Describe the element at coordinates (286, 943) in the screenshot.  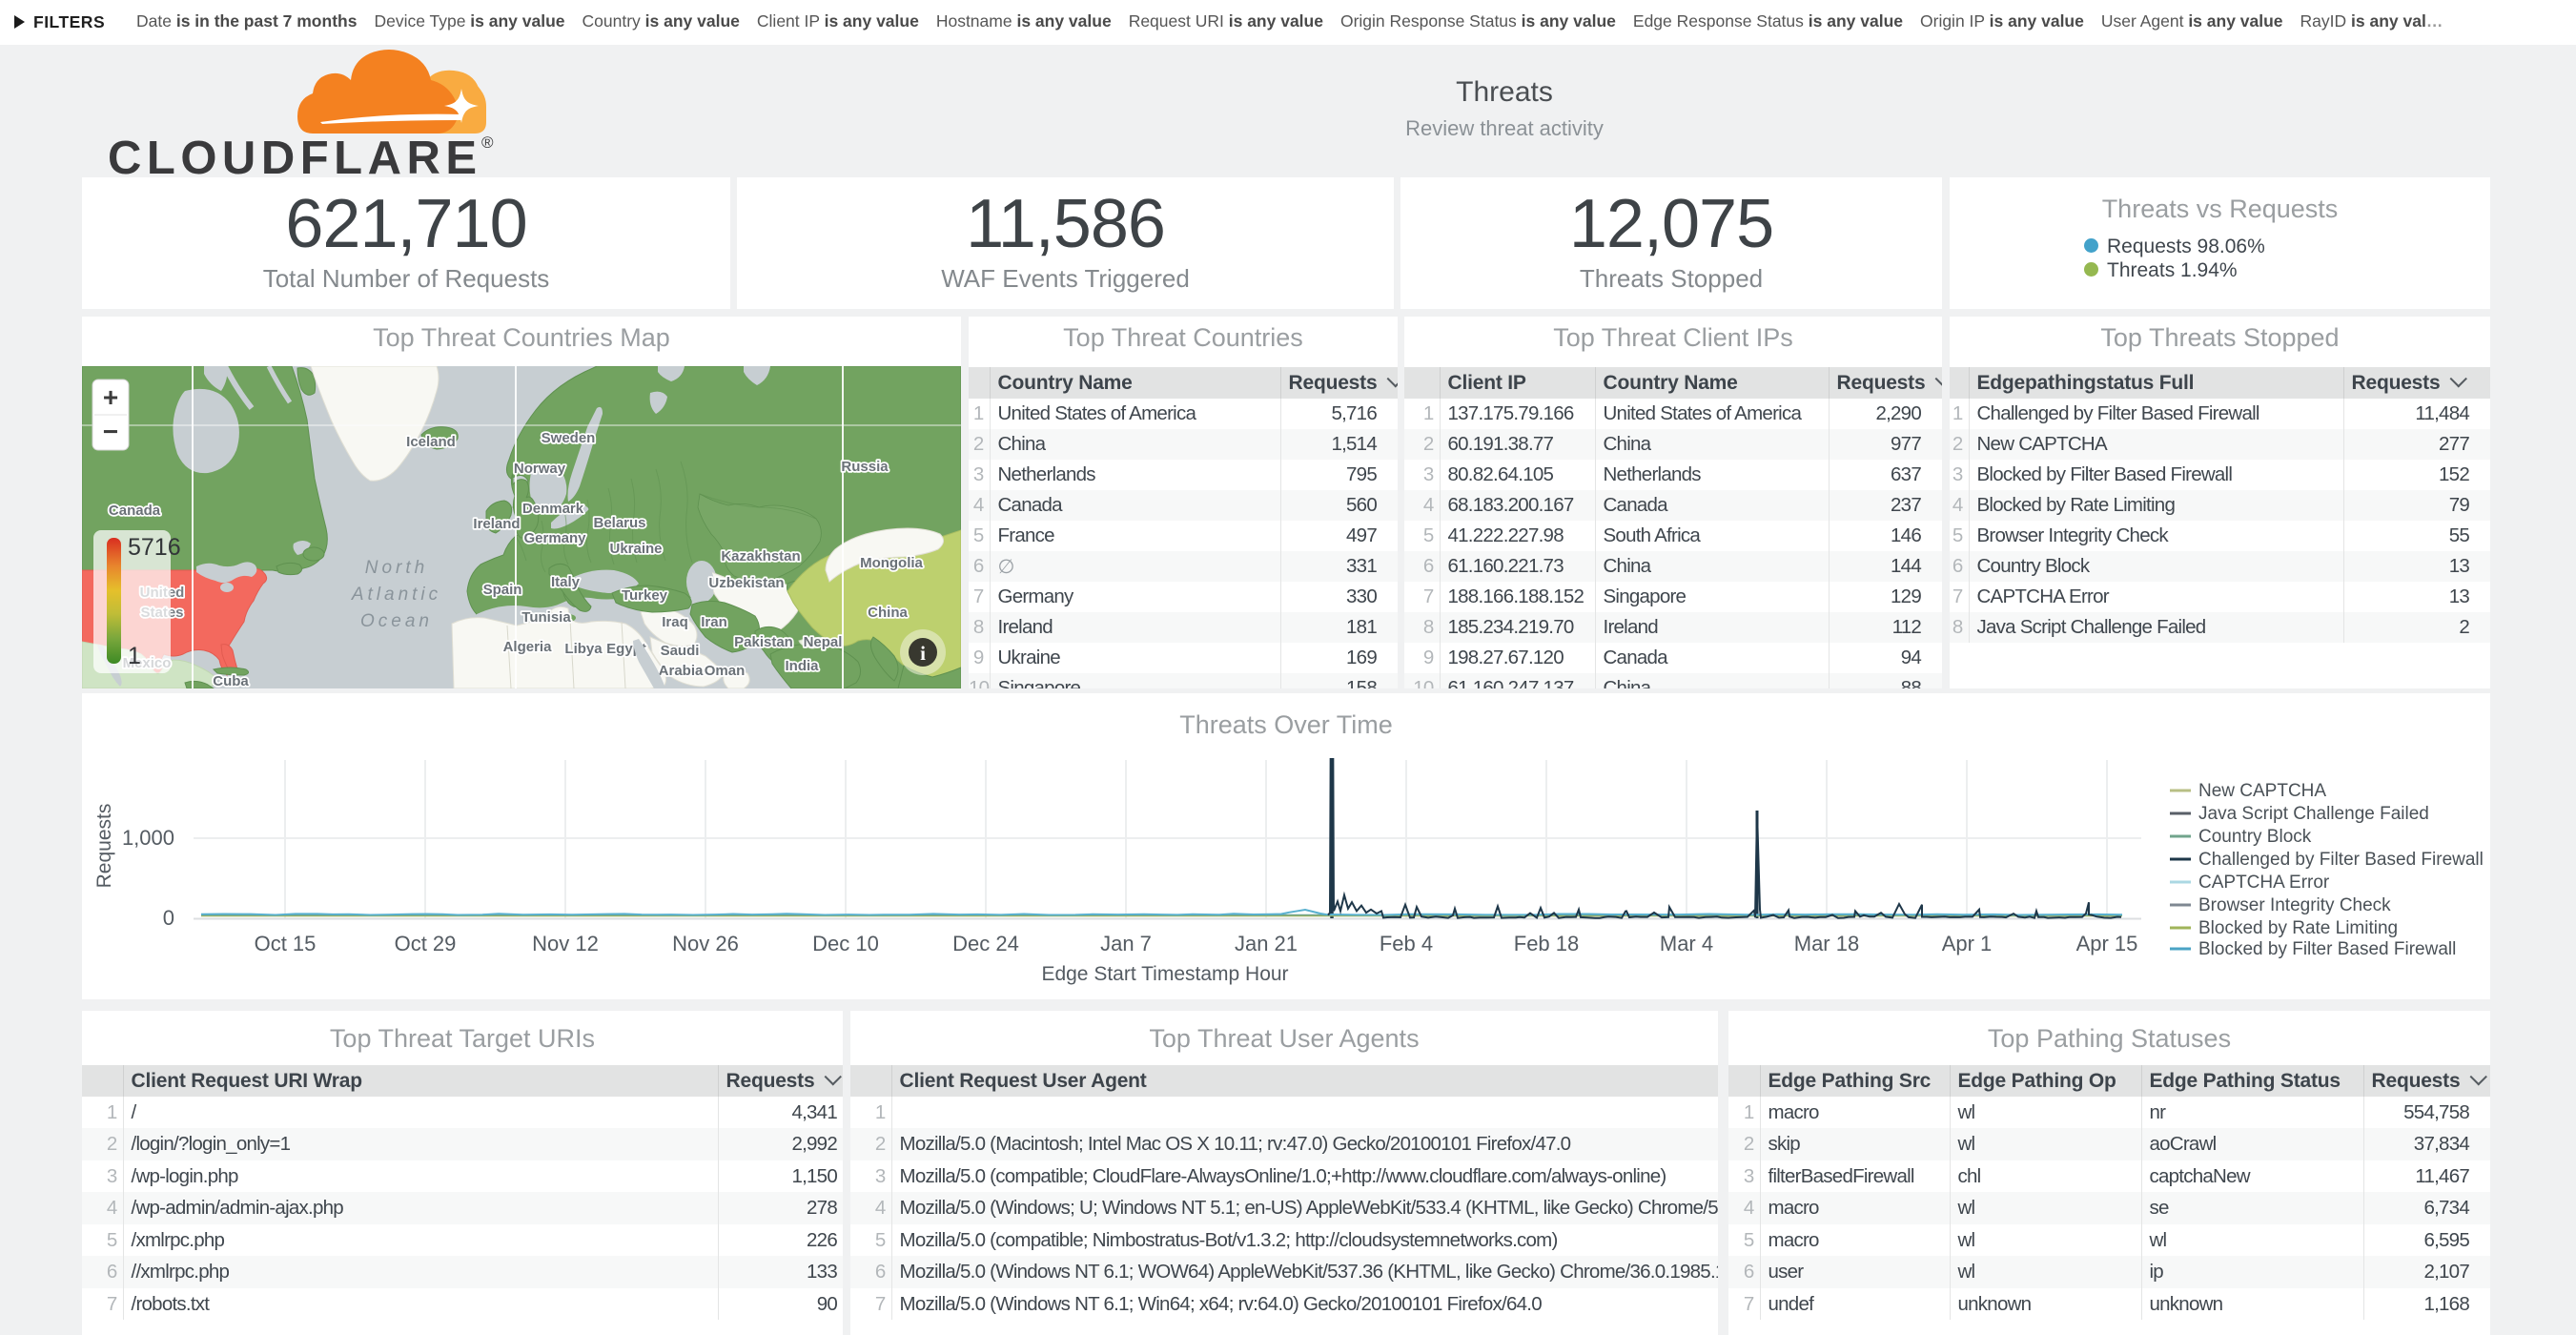
I see `svg-text: Oct 15` at that location.